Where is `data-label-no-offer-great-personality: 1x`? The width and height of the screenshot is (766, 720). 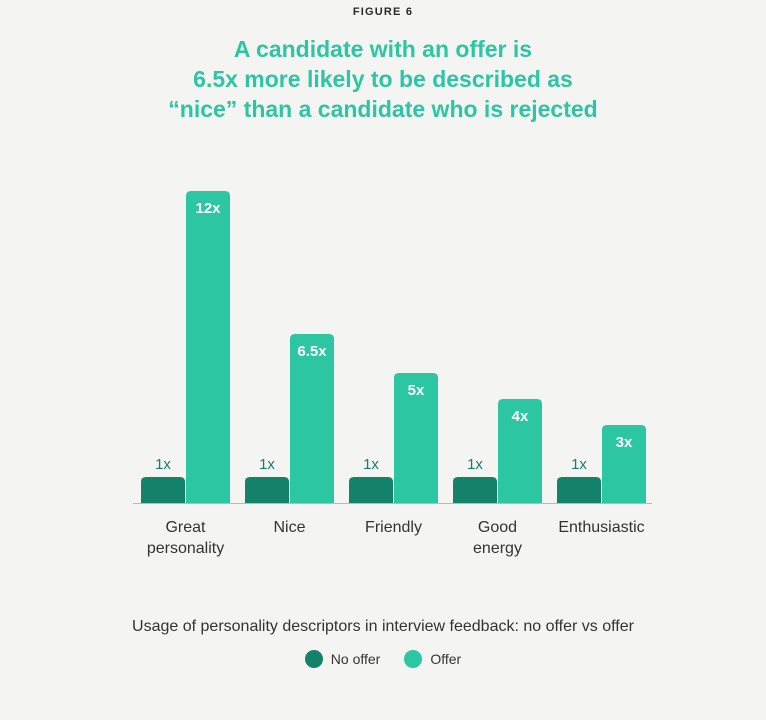
data-label-no-offer-great-personality: 1x is located at coordinates (163, 464).